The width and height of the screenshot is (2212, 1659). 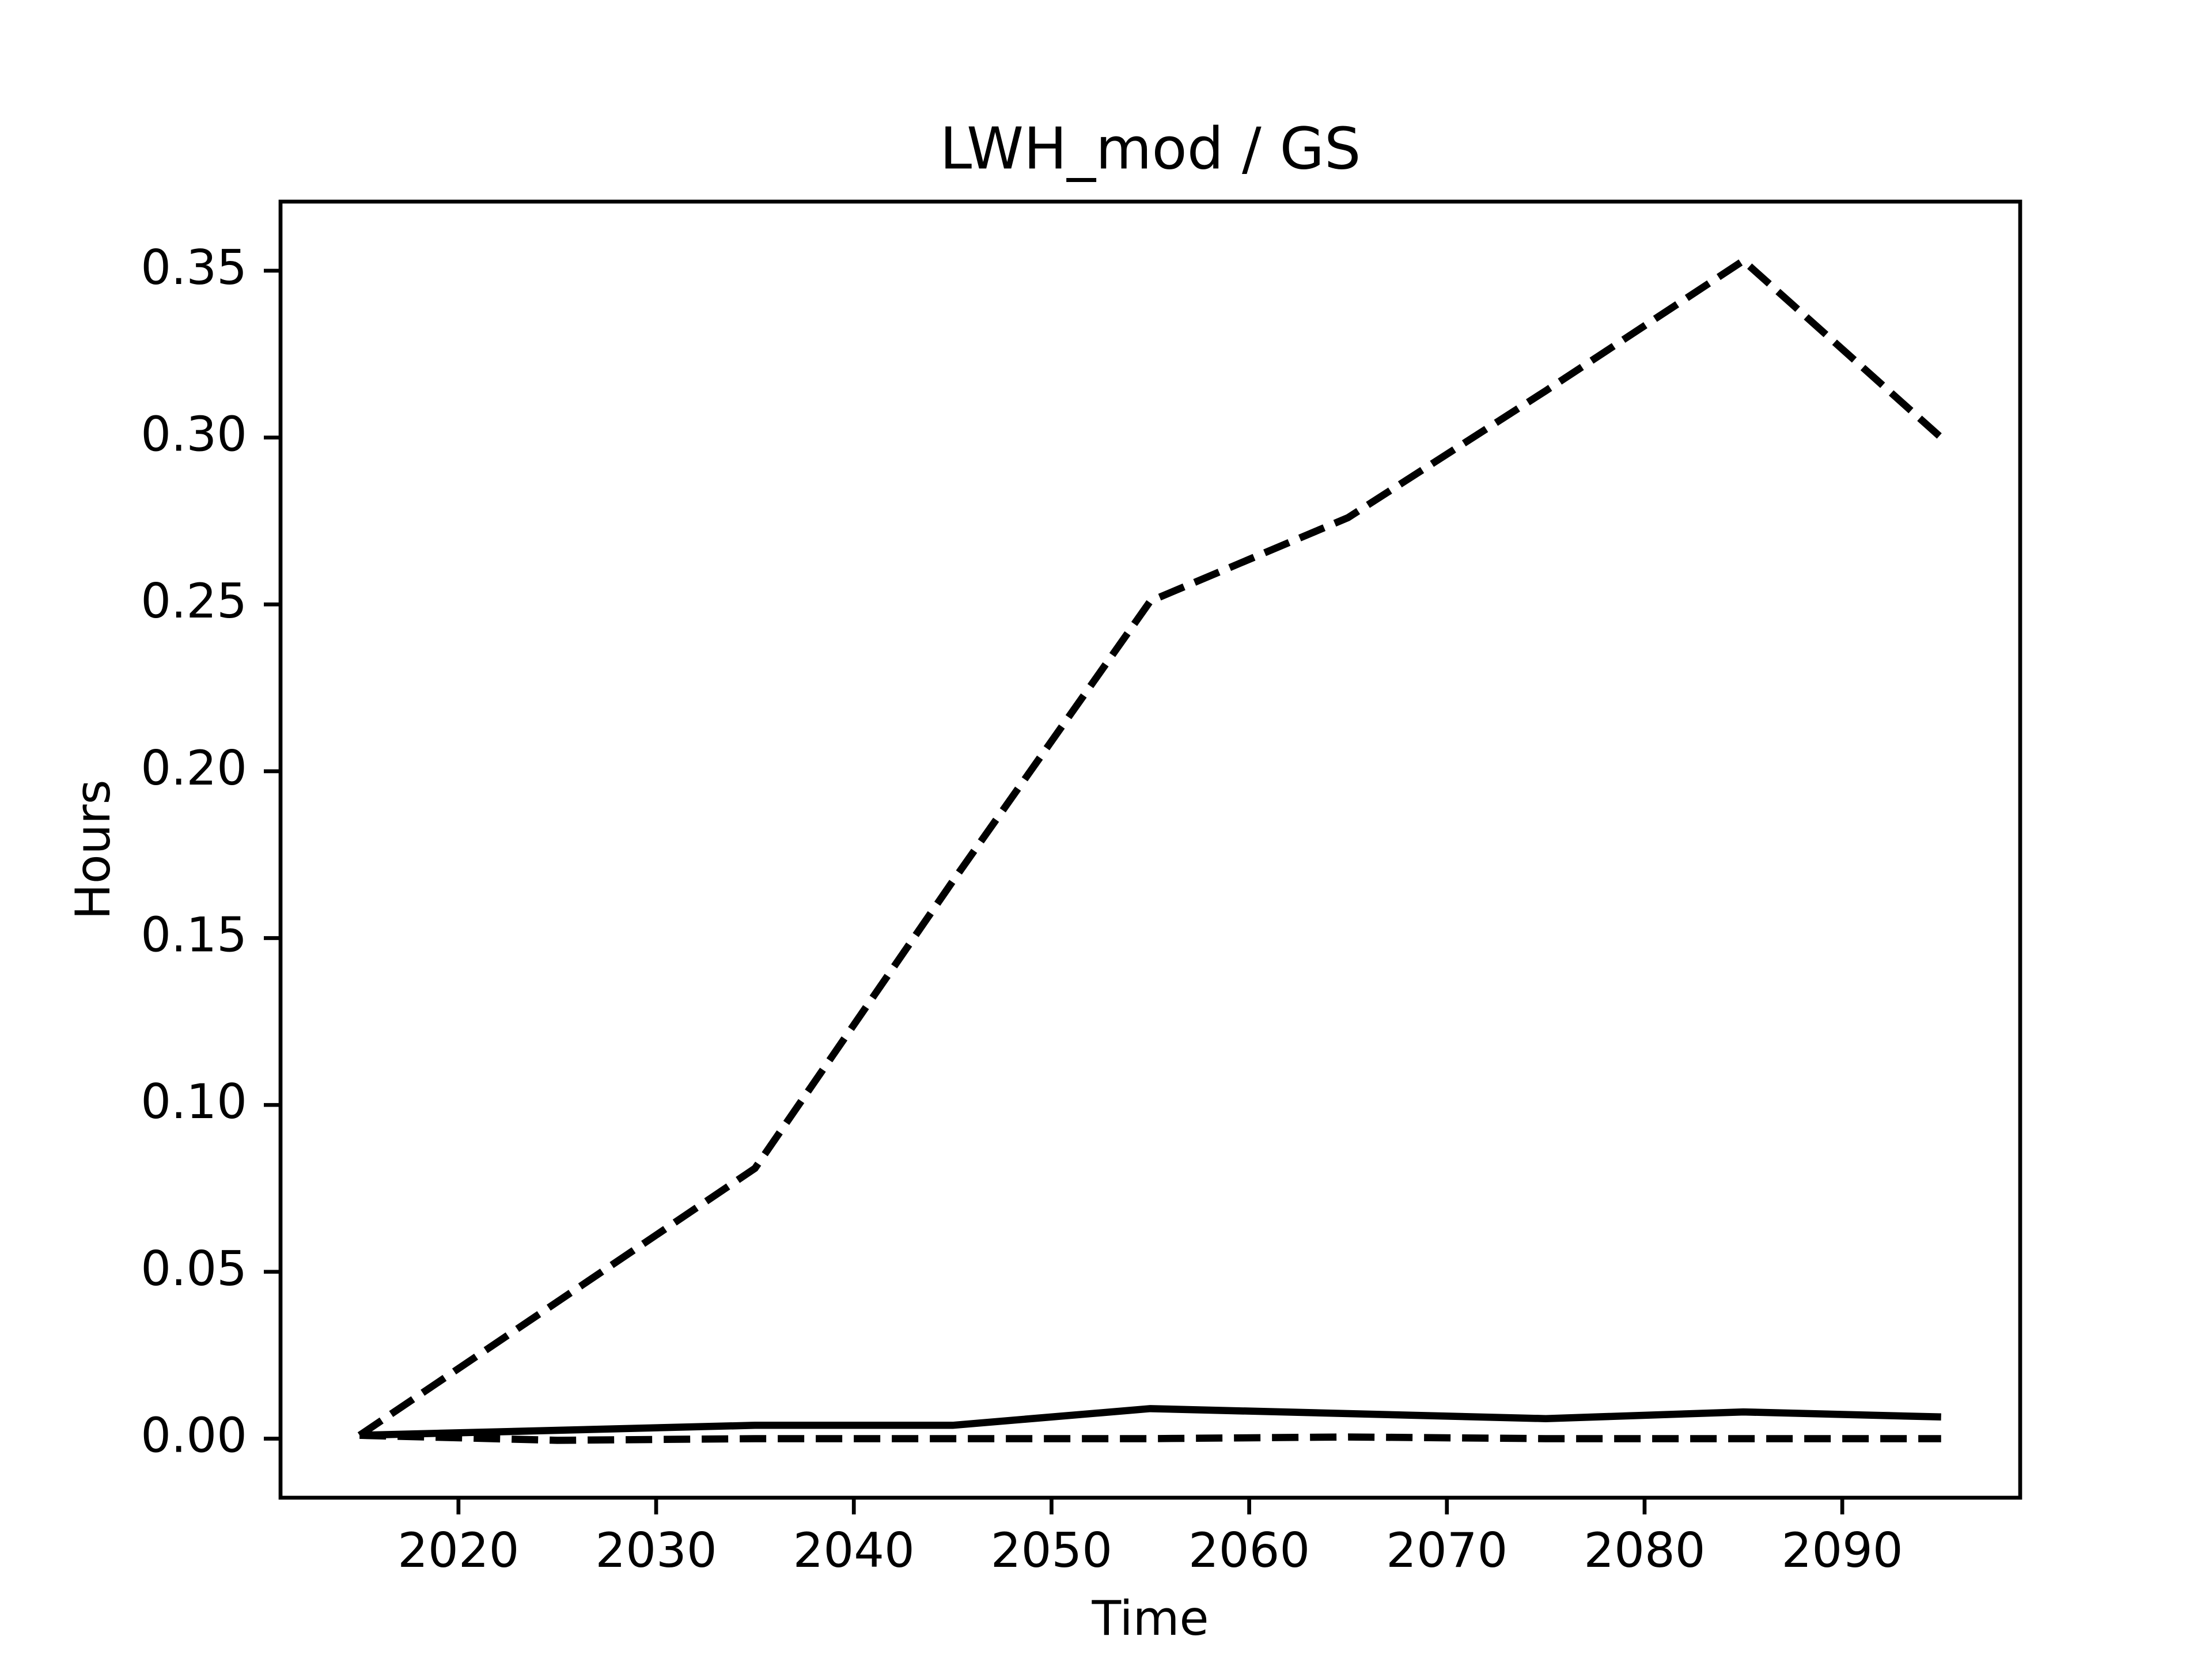 I want to click on y-tick-label: 0.25, so click(x=194, y=601).